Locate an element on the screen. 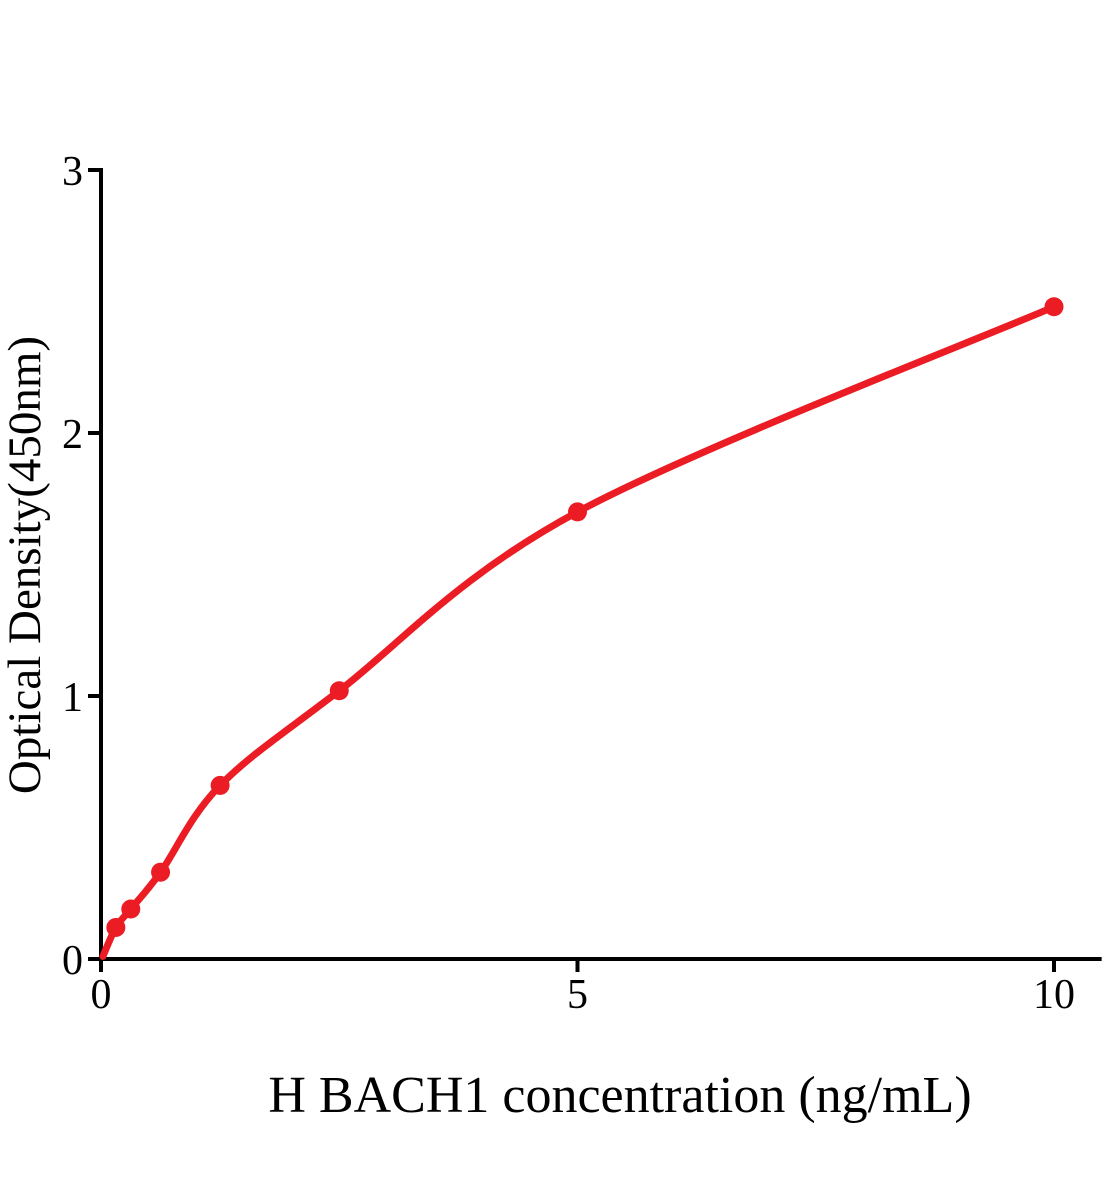  y-tick-label: 3 is located at coordinates (72, 172).